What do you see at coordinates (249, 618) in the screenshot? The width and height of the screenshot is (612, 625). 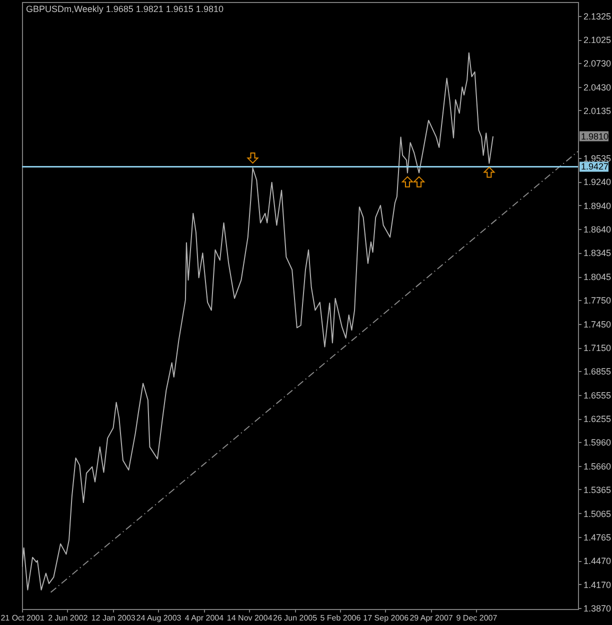 I see `x-tick-label: 14 Nov 2004` at bounding box center [249, 618].